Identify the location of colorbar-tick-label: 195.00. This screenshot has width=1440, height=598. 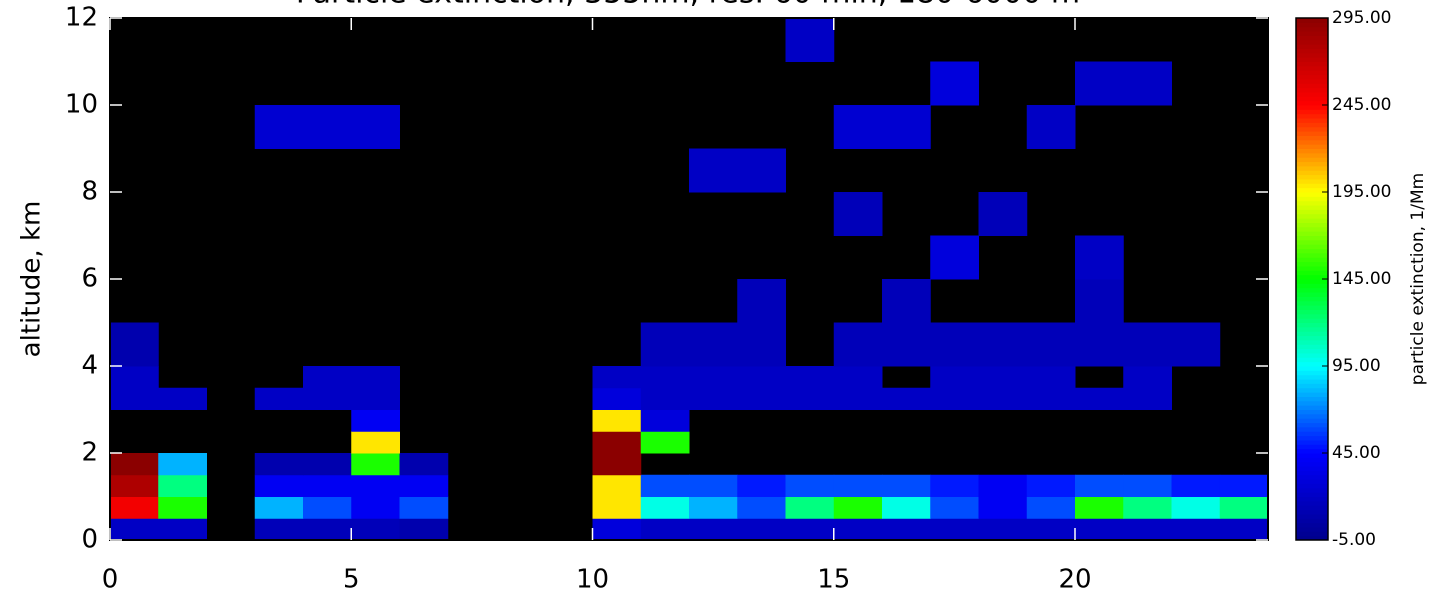
(1361, 192).